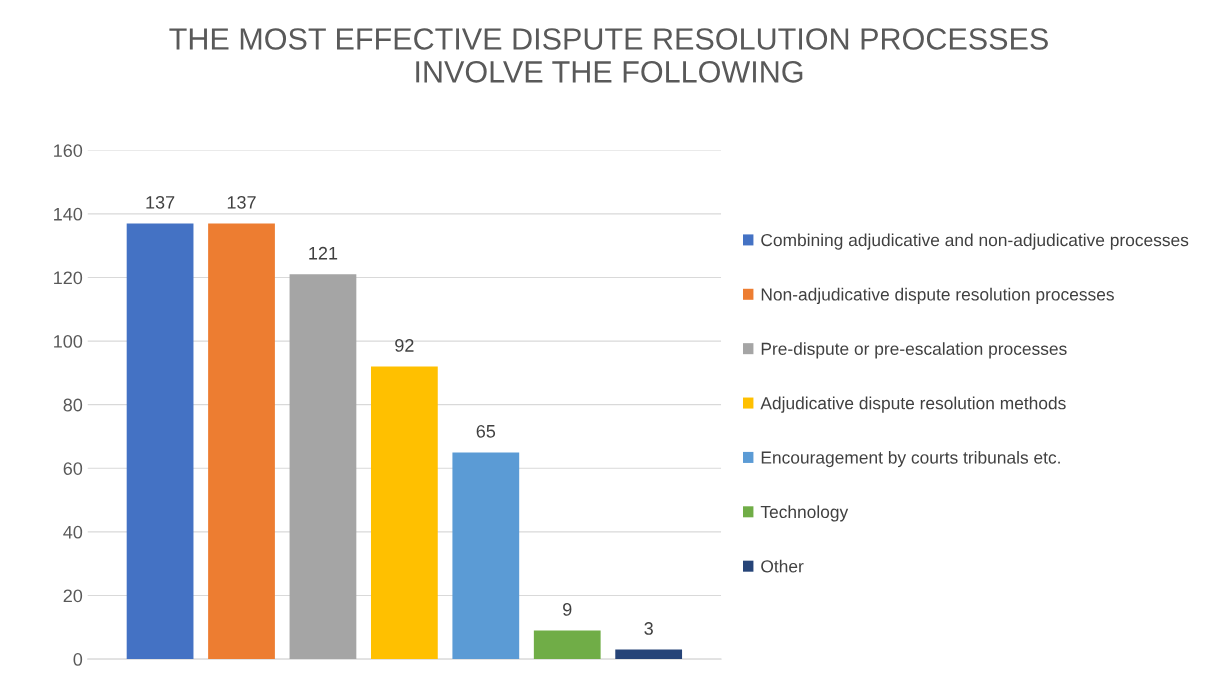 The image size is (1218, 683). What do you see at coordinates (975, 241) in the screenshot?
I see `legend-label: Combining adjudicative and non-adjudicative processes` at bounding box center [975, 241].